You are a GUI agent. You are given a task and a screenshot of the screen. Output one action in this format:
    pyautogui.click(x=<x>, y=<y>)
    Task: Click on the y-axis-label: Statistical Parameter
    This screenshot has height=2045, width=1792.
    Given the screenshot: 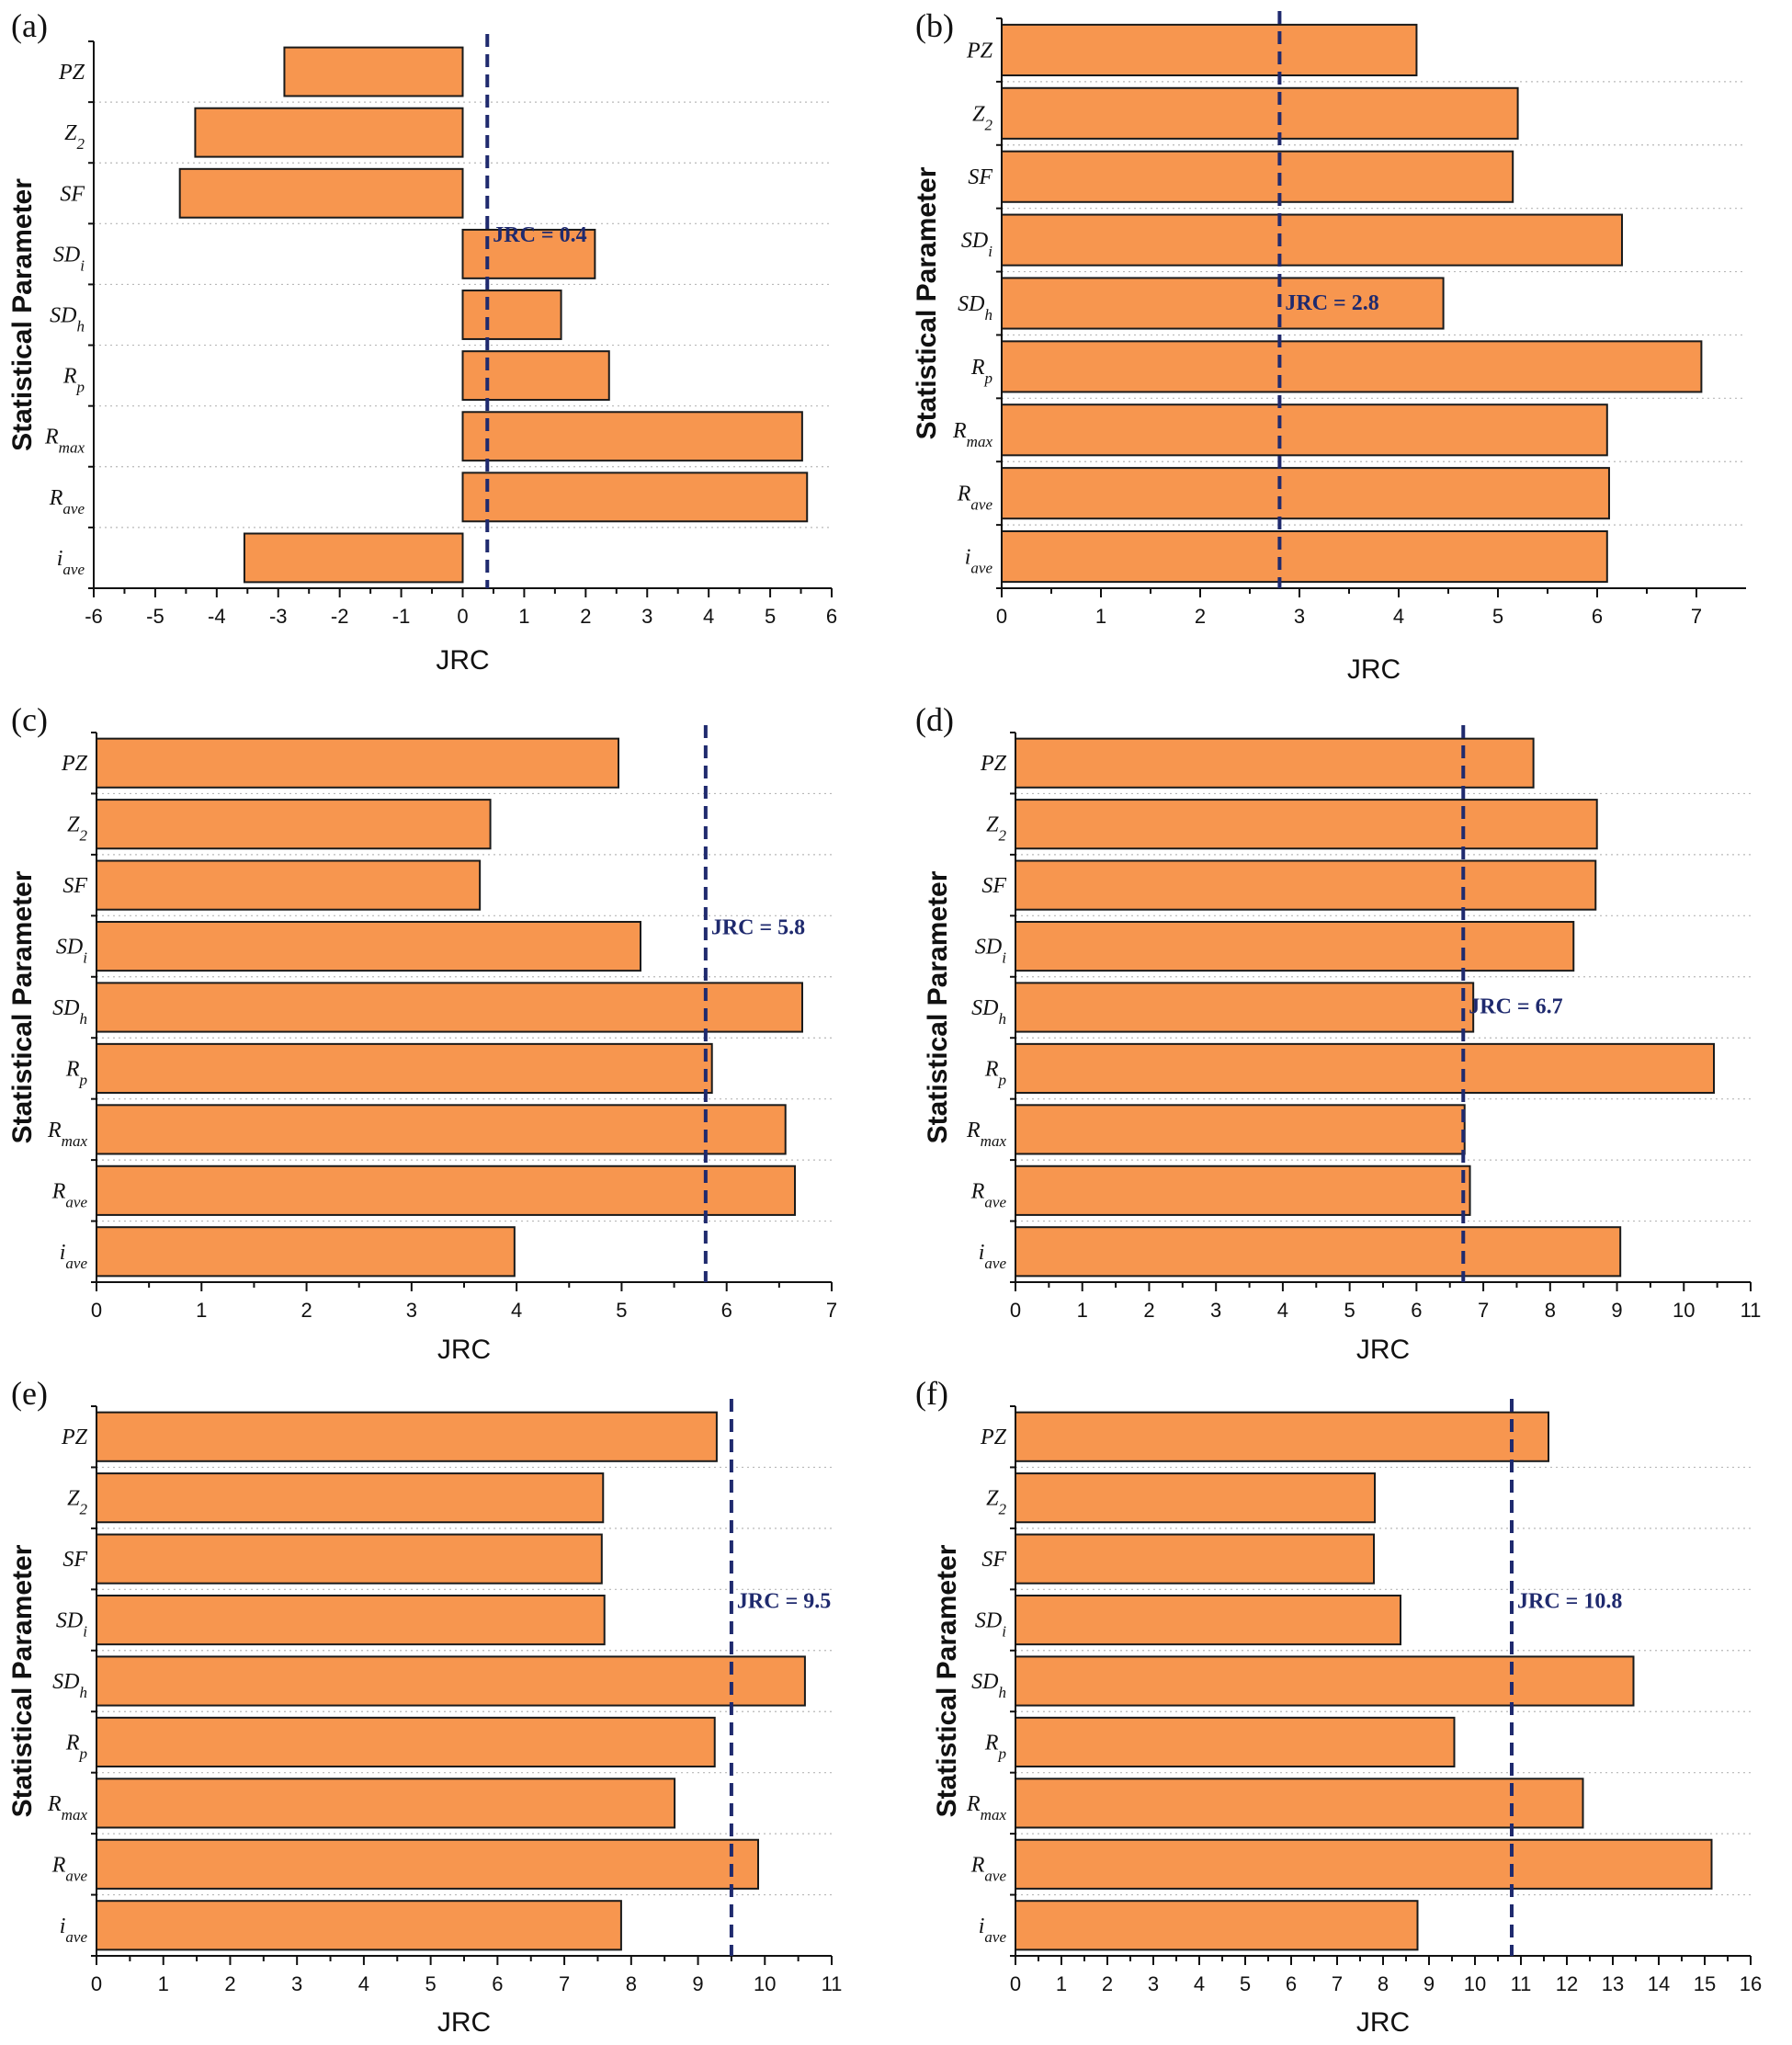 What is the action you would take?
    pyautogui.click(x=927, y=302)
    